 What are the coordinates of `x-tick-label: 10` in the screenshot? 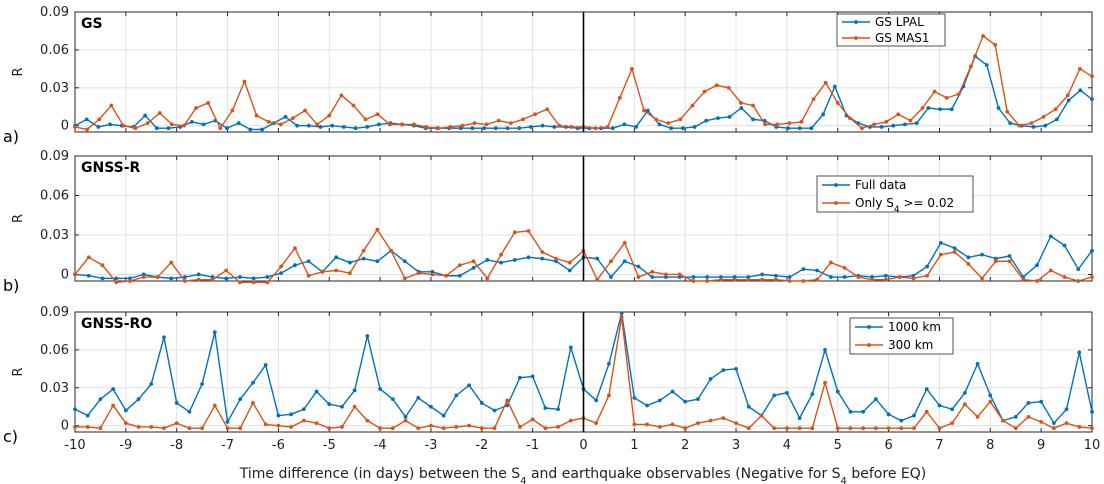 It's located at (1092, 445).